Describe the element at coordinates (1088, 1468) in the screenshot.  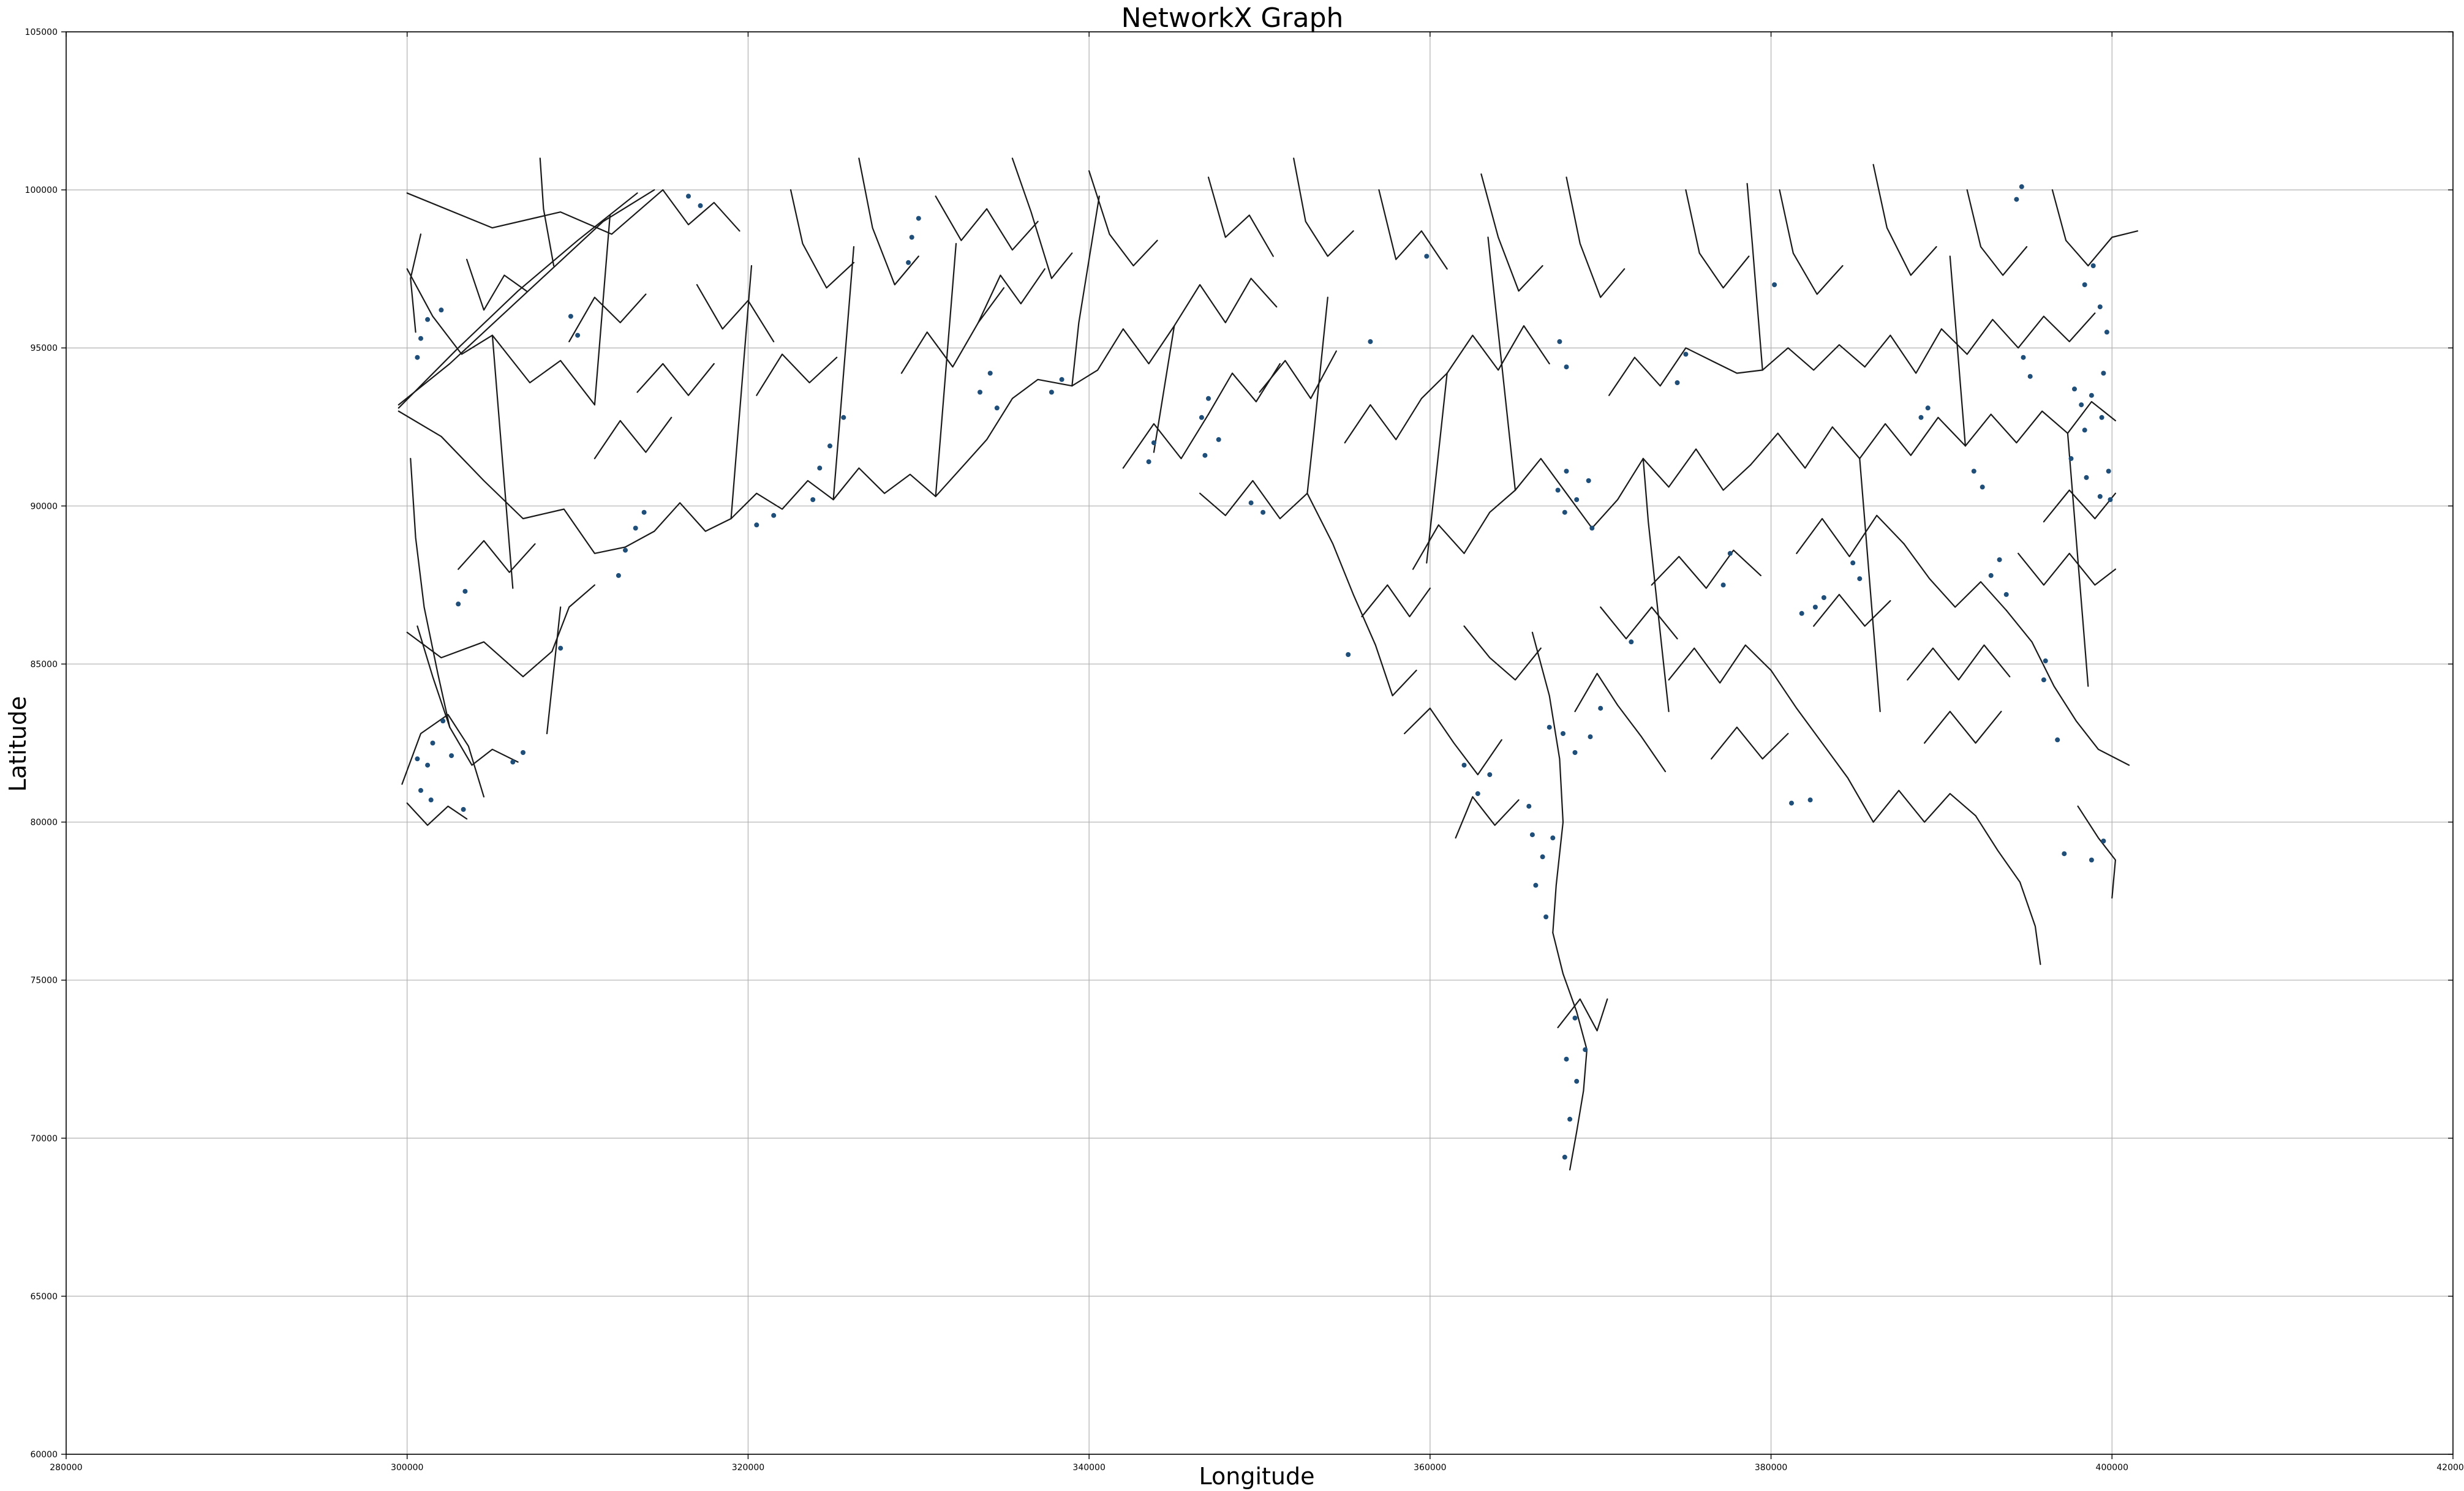
I see `x-tick-label: 340000` at that location.